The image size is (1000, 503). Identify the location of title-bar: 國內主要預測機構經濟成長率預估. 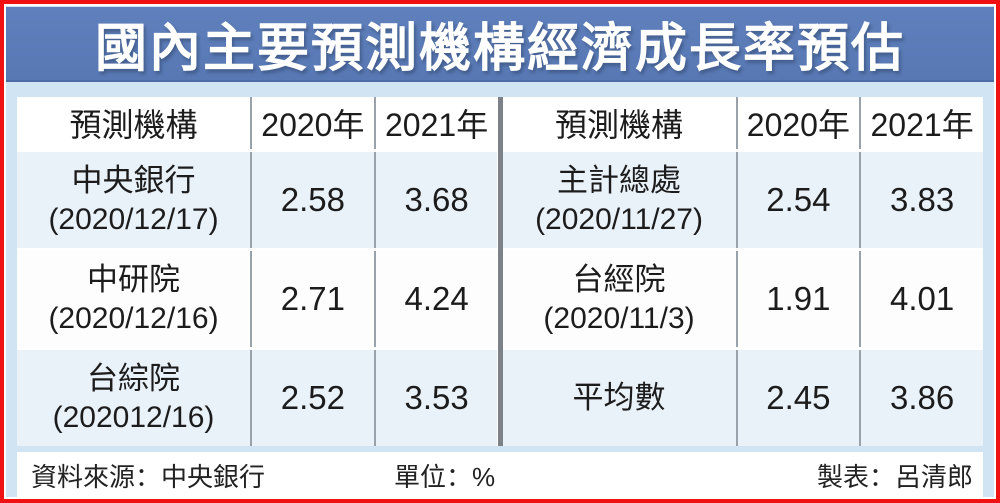
(500, 44).